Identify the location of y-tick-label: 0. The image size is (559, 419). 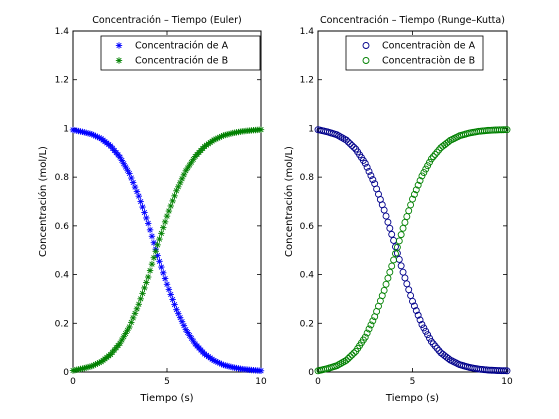
(311, 373).